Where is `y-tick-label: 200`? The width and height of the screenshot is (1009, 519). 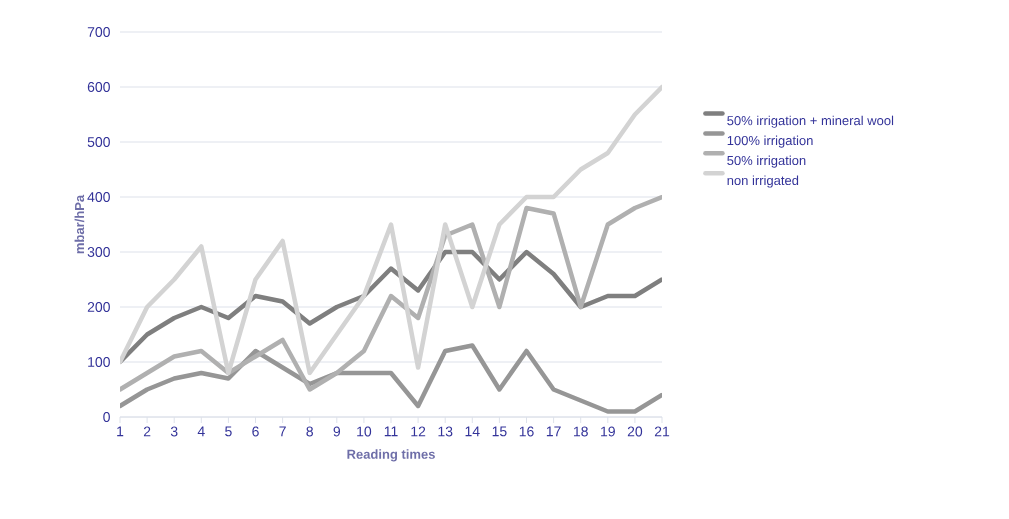
y-tick-label: 200 is located at coordinates (98, 307).